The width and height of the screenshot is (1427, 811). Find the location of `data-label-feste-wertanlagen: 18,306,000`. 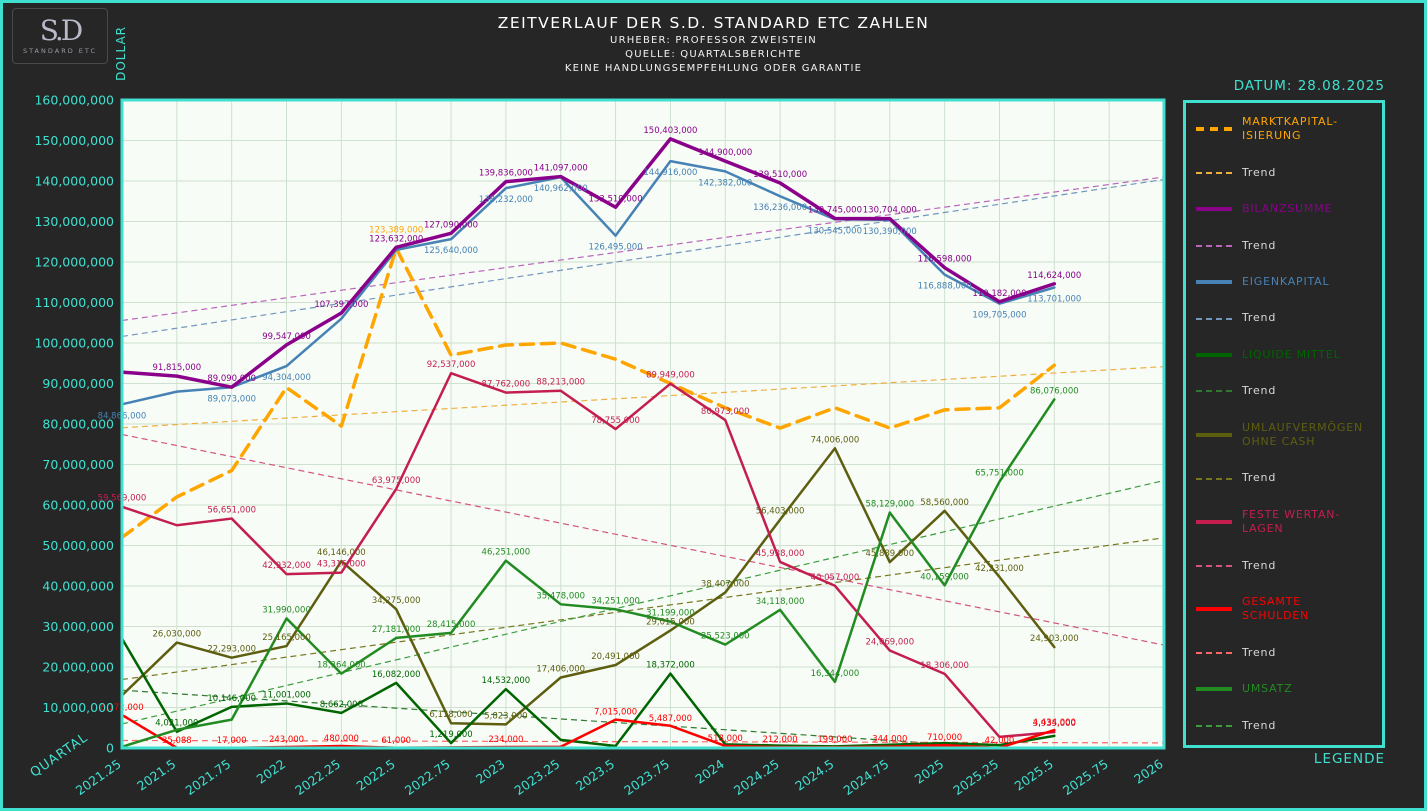

data-label-feste-wertanlagen: 18,306,000 is located at coordinates (944, 666).